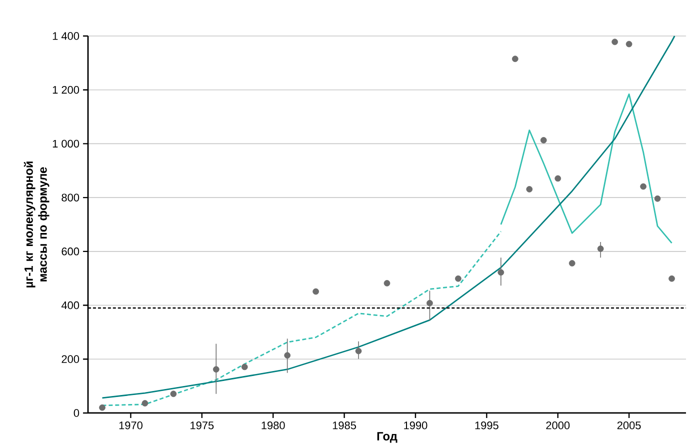 The image size is (693, 446). What do you see at coordinates (37, 225) in the screenshot?
I see `y-axis-title: µг-1 кг молекулярной массы по формуле` at bounding box center [37, 225].